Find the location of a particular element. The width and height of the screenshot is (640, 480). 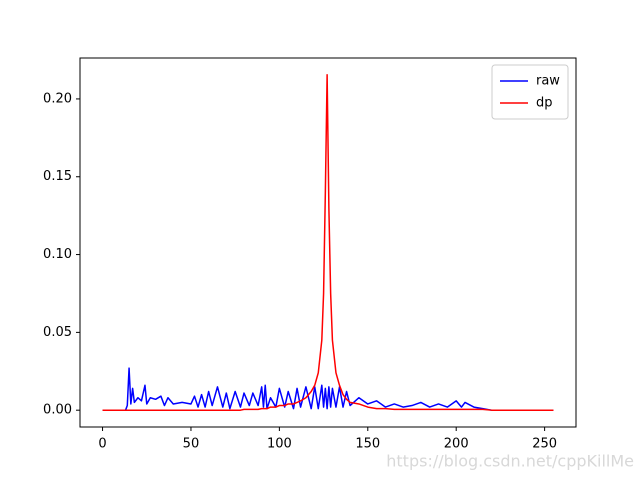

y-tick-label: 0.00 is located at coordinates (57, 410).